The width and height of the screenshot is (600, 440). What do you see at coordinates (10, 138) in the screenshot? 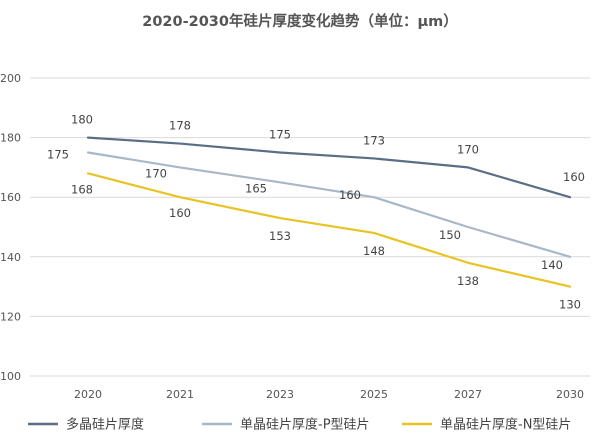
I see `y-tick-label: 180` at bounding box center [10, 138].